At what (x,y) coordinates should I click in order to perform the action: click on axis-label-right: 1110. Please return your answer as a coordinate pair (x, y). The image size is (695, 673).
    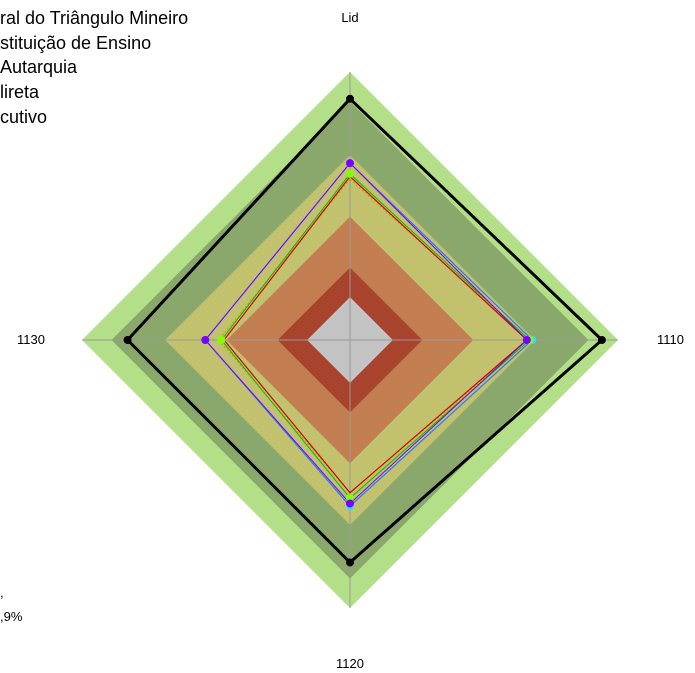
    Looking at the image, I should click on (670, 339).